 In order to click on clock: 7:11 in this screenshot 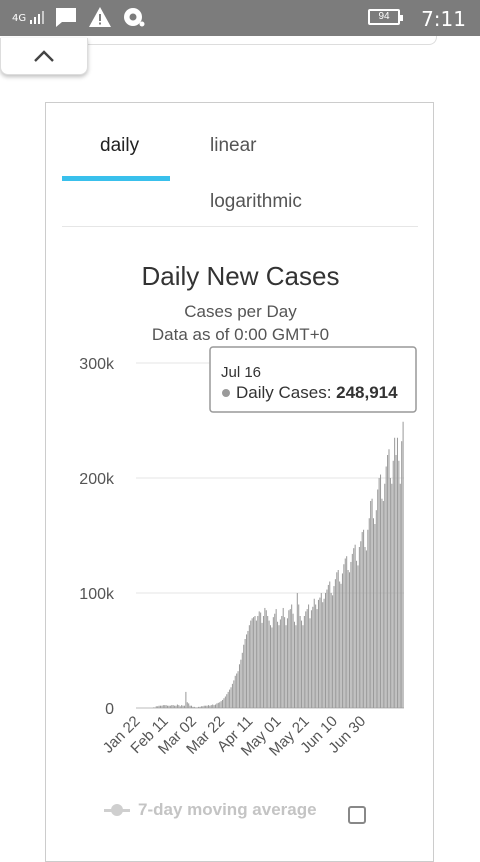, I will do `click(443, 19)`.